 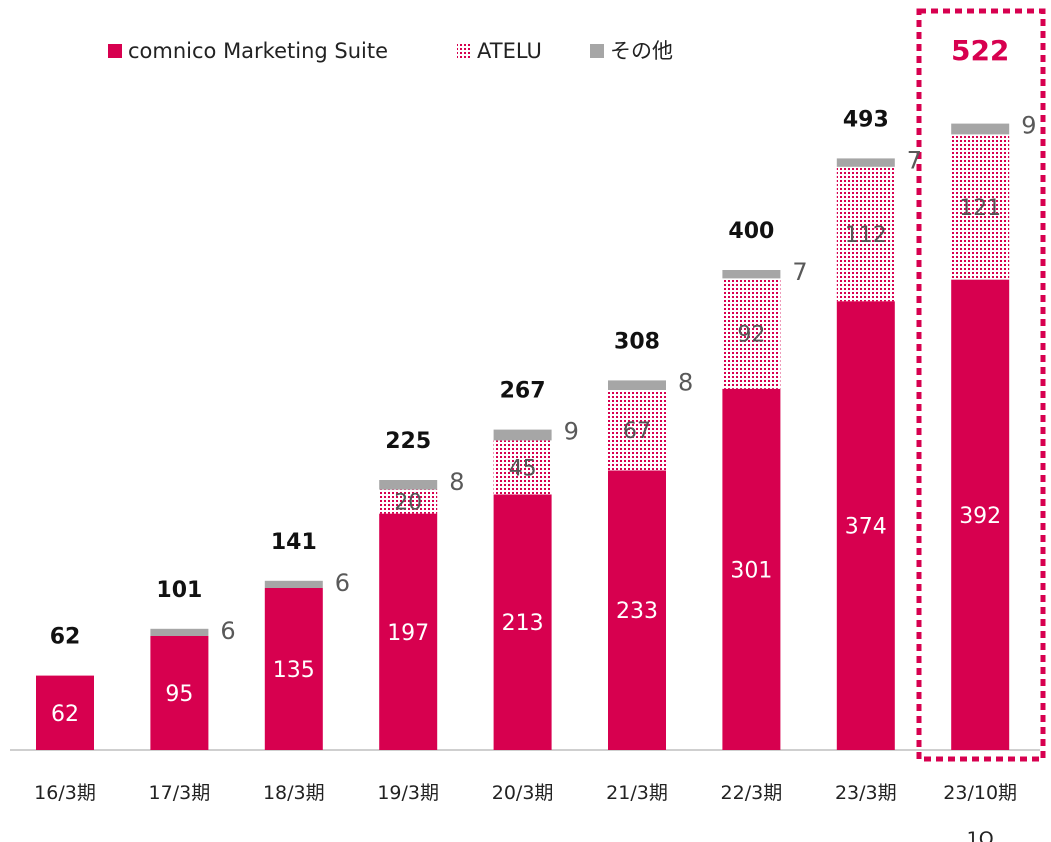 I want to click on value-label: 112, so click(x=866, y=235).